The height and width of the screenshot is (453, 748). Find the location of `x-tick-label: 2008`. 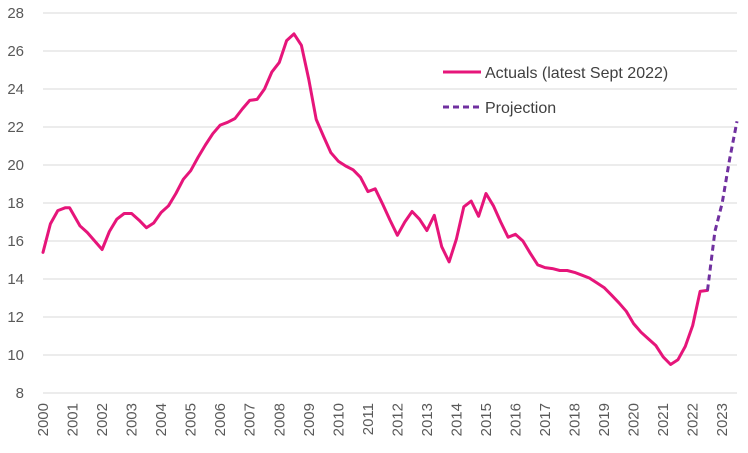

x-tick-label: 2008 is located at coordinates (279, 419).